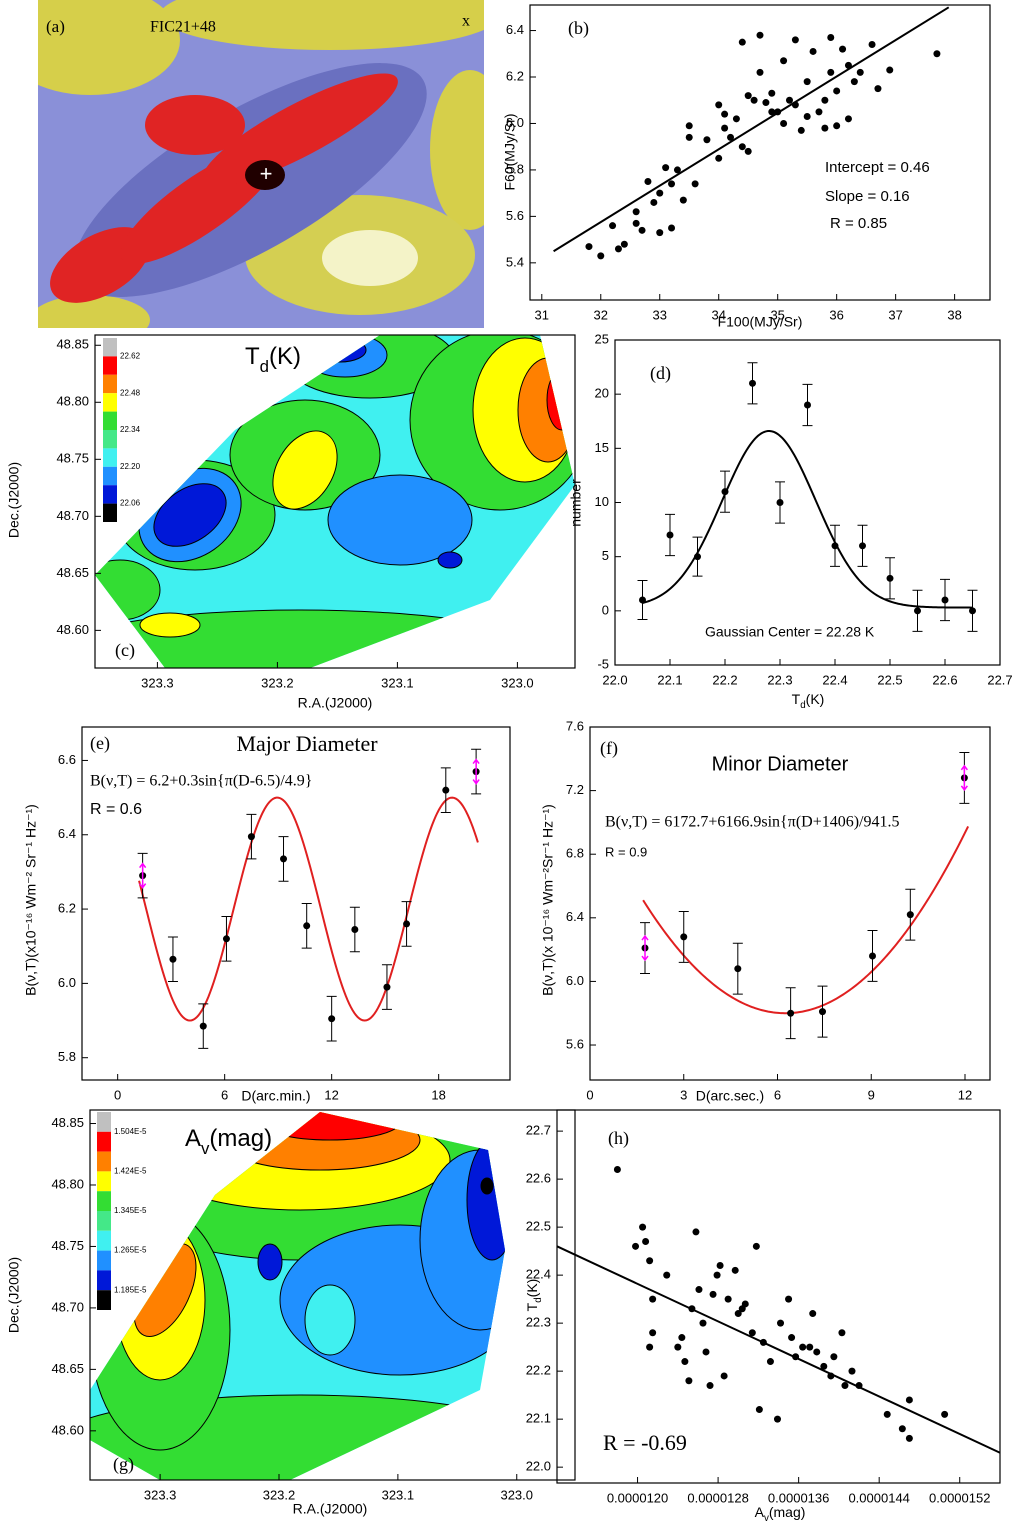  I want to click on y-tick-label: 48.80, so click(72, 401).